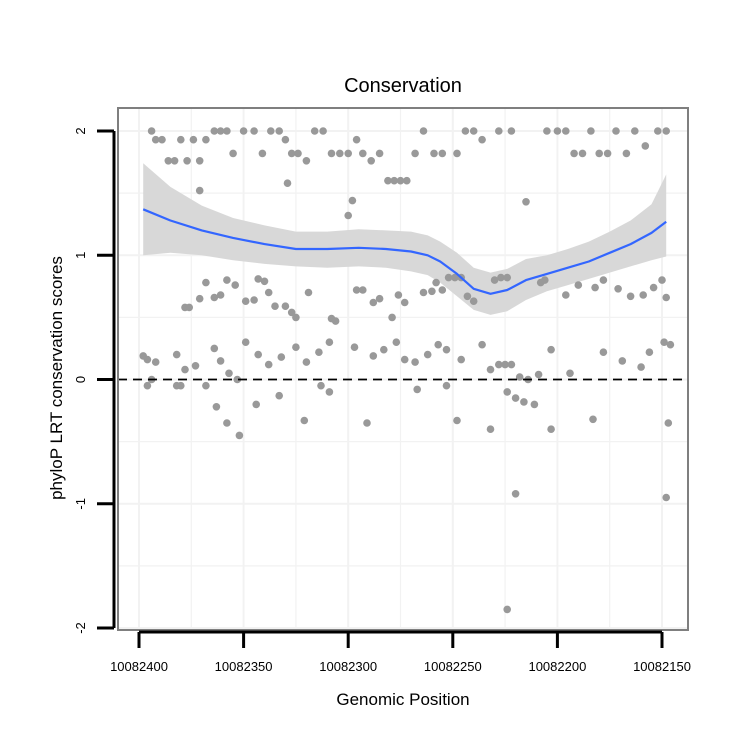 This screenshot has width=750, height=750. Describe the element at coordinates (402, 699) in the screenshot. I see `x-axis-label: Genomic Position` at that location.